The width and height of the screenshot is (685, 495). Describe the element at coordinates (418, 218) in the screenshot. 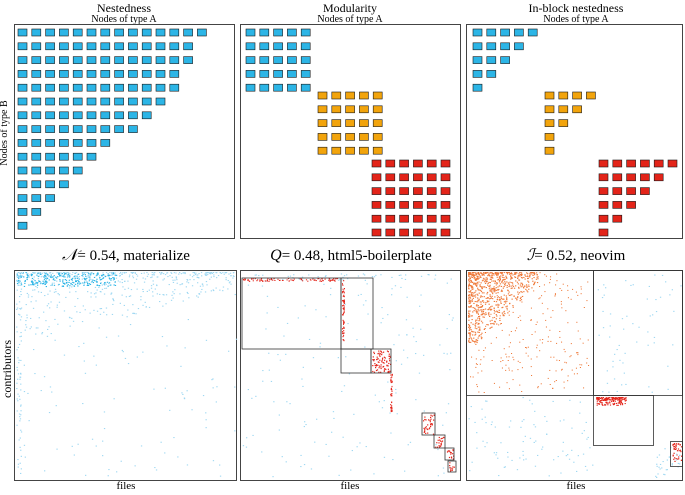

I see `module-cell` at that location.